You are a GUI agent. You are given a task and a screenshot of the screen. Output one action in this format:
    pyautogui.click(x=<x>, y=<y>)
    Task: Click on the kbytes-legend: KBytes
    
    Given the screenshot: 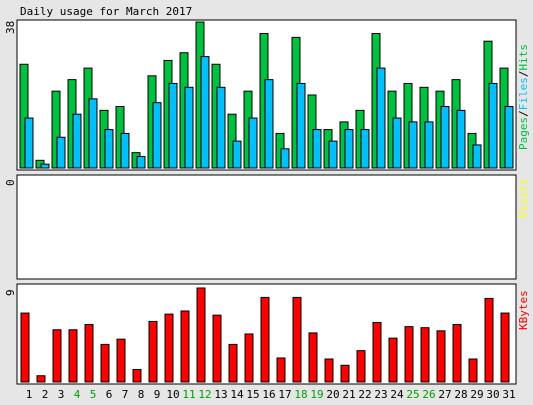 What is the action you would take?
    pyautogui.click(x=523, y=310)
    